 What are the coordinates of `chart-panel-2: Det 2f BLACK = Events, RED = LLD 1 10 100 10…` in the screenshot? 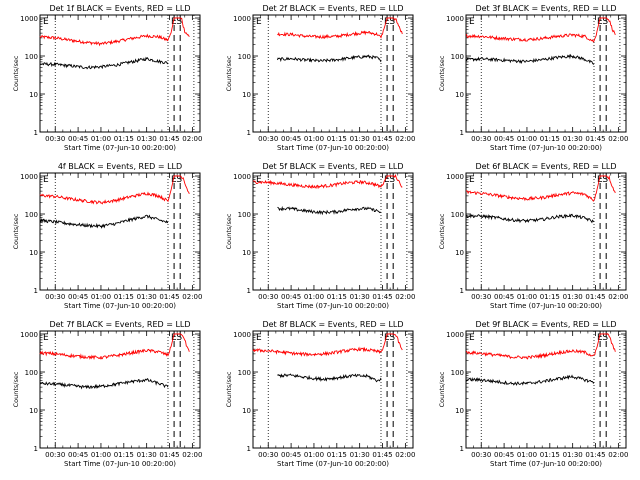 It's located at (320, 78).